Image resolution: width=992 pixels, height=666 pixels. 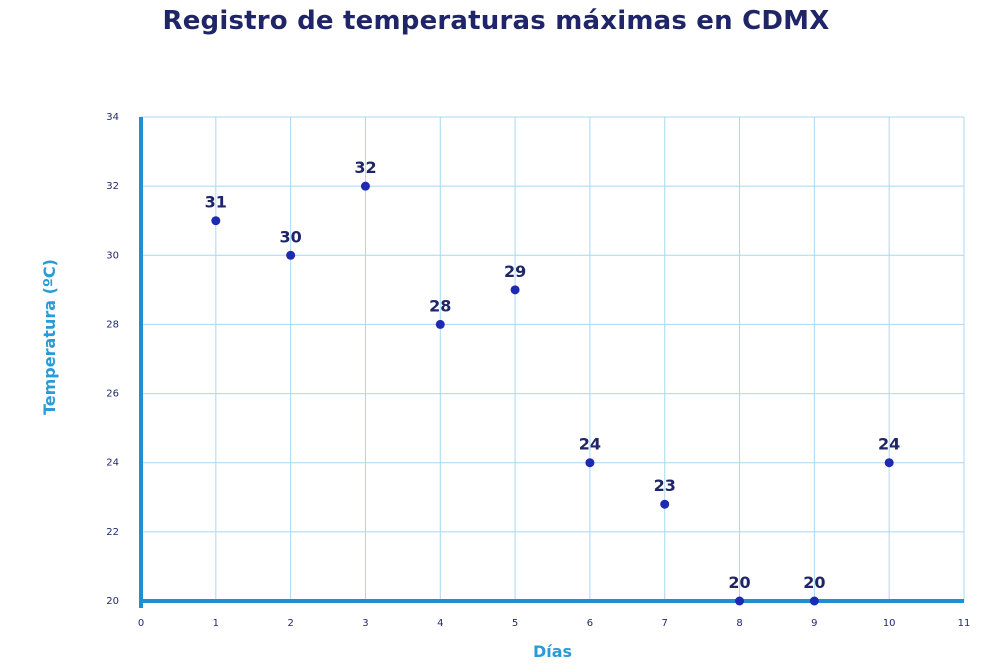 What do you see at coordinates (291, 236) in the screenshot?
I see `data-label-2: 30` at bounding box center [291, 236].